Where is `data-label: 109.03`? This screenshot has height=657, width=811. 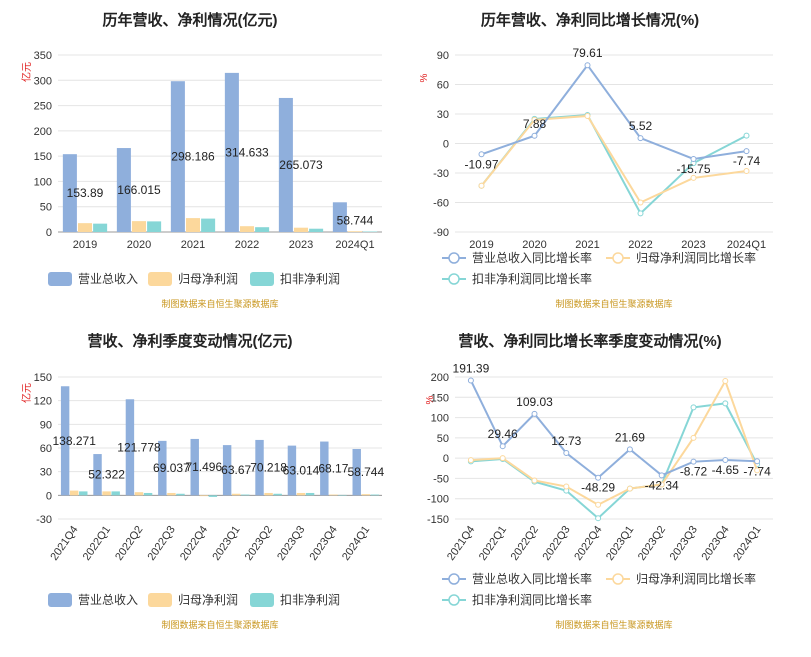
data-label: 109.03 is located at coordinates (534, 402).